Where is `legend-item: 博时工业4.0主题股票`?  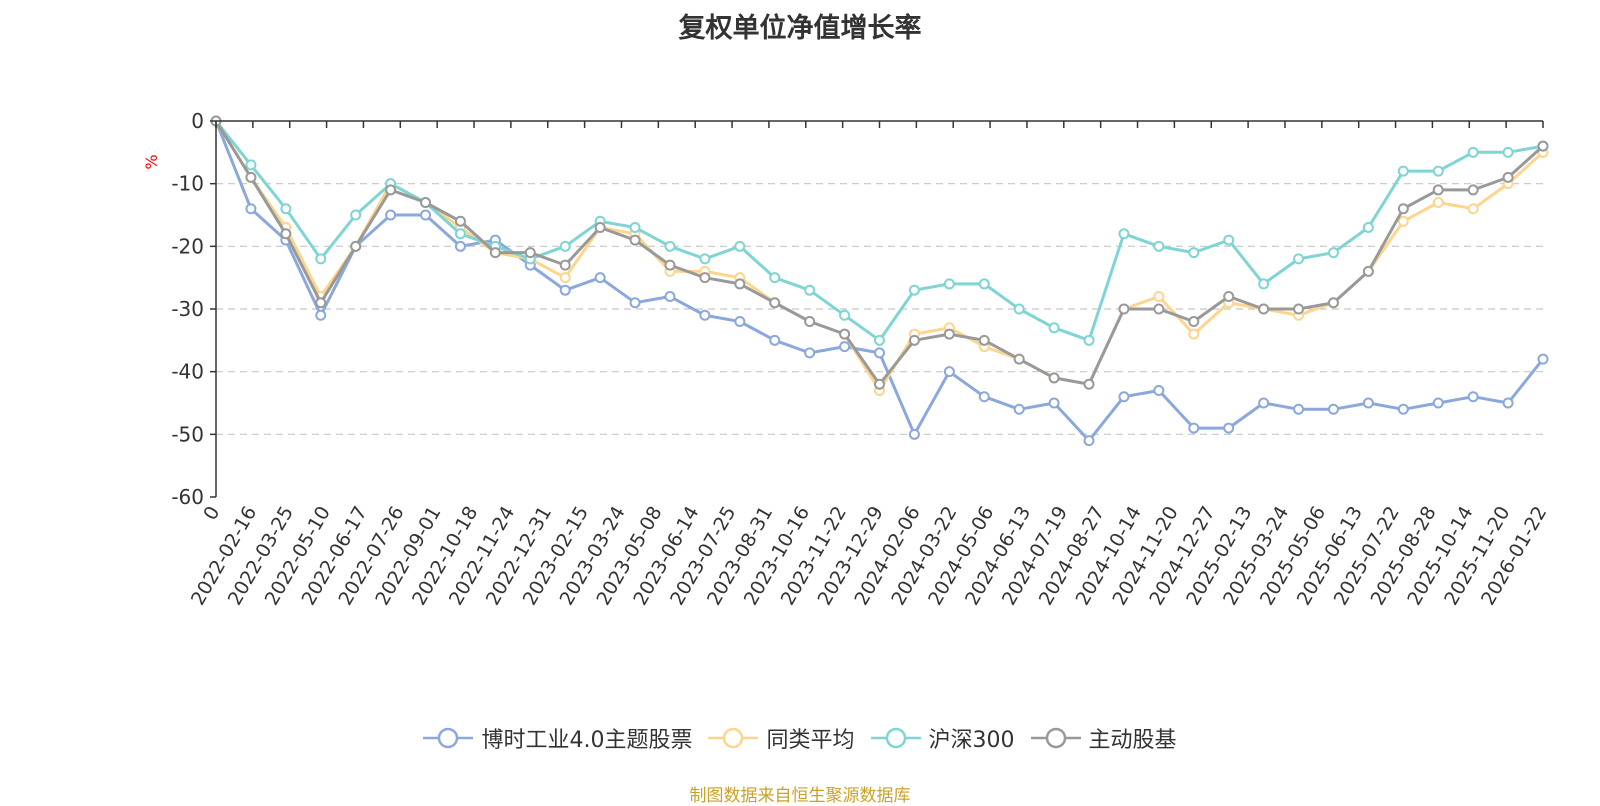
legend-item: 博时工业4.0主题股票 is located at coordinates (557, 738).